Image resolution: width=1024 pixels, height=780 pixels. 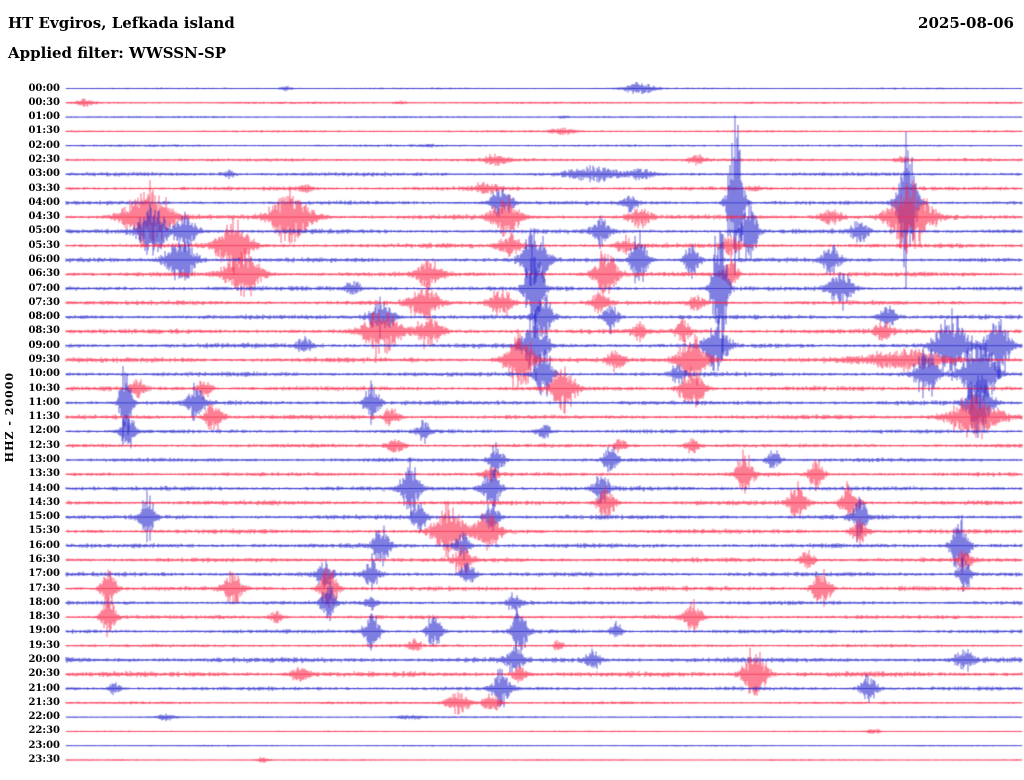 I want to click on time-label: 00:00, so click(x=44, y=88).